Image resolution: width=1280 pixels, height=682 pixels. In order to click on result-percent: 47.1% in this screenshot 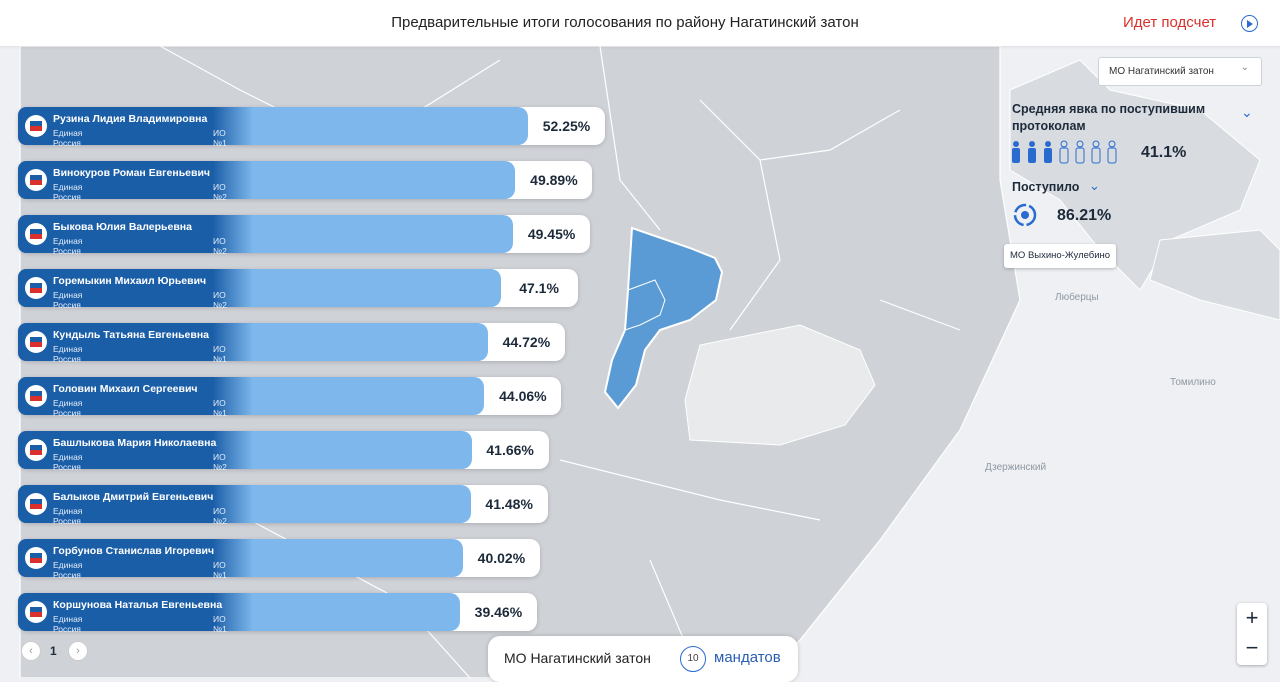, I will do `click(539, 288)`.